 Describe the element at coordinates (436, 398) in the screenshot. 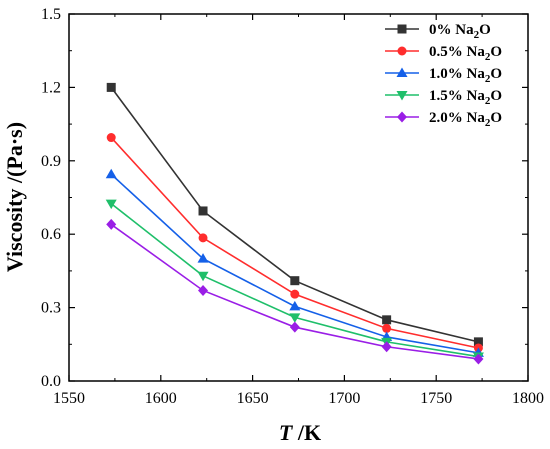

I see `x-tick-label: 1750` at that location.